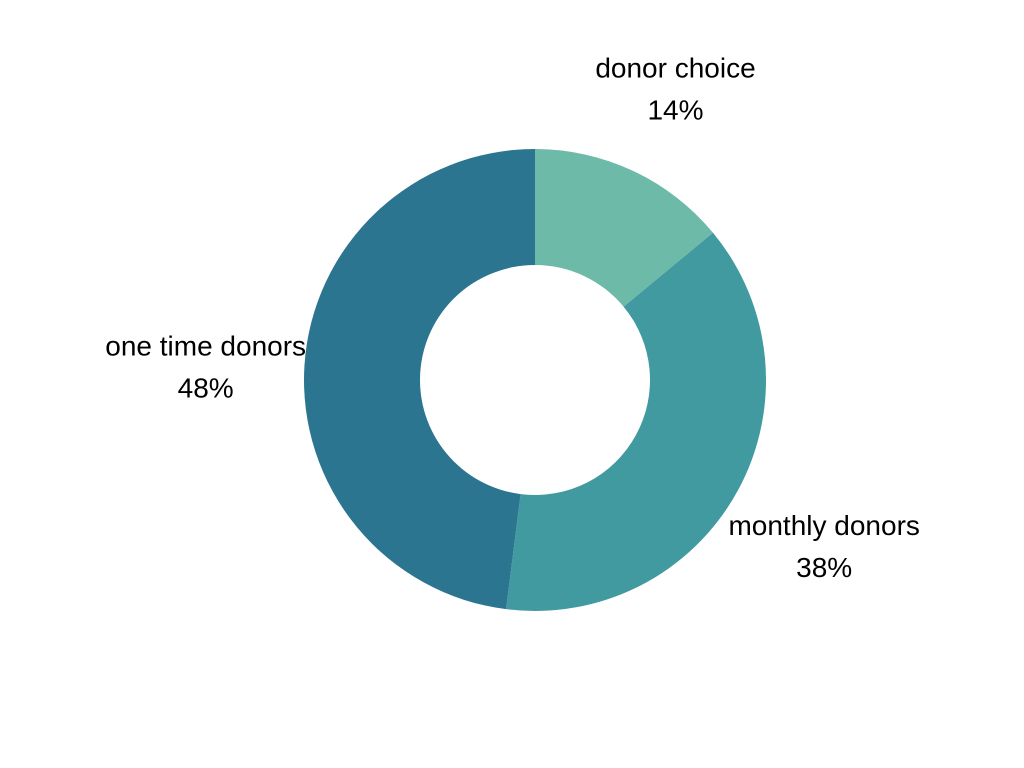  I want to click on slice-monthly-donors, so click(636, 421).